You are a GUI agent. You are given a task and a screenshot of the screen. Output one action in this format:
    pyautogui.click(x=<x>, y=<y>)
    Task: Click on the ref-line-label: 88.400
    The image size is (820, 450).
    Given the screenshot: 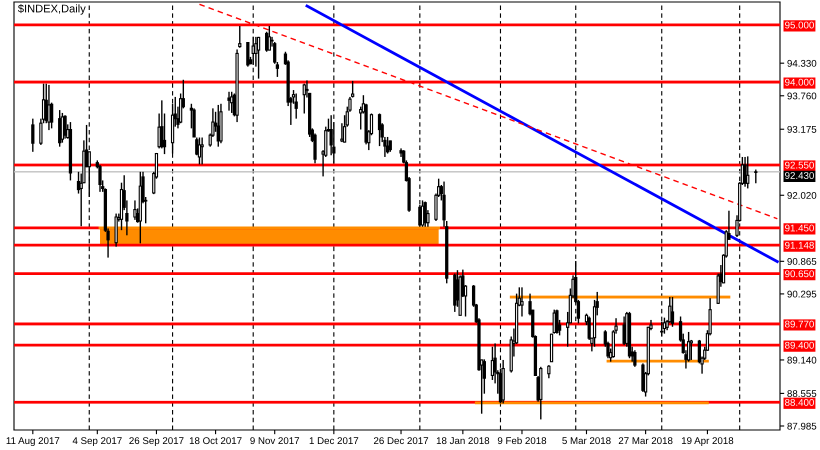 What is the action you would take?
    pyautogui.click(x=799, y=402)
    